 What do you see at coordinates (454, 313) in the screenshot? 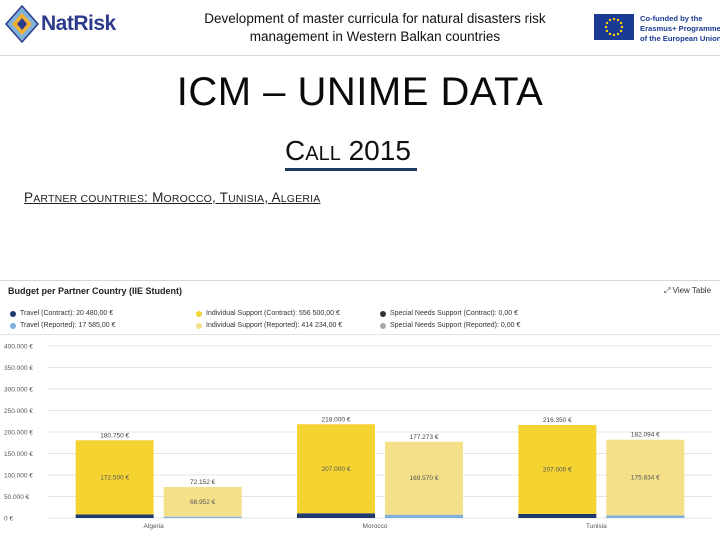
I see `legend-label: Special Needs Support (Contract): 0,00 €` at bounding box center [454, 313].